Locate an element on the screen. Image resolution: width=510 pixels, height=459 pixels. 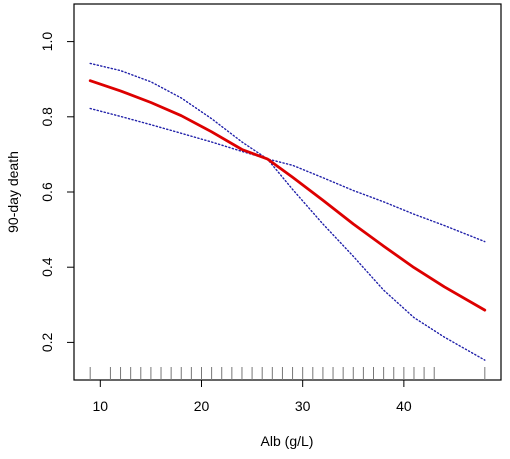
y-axis-title: 90-day death is located at coordinates (13, 192).